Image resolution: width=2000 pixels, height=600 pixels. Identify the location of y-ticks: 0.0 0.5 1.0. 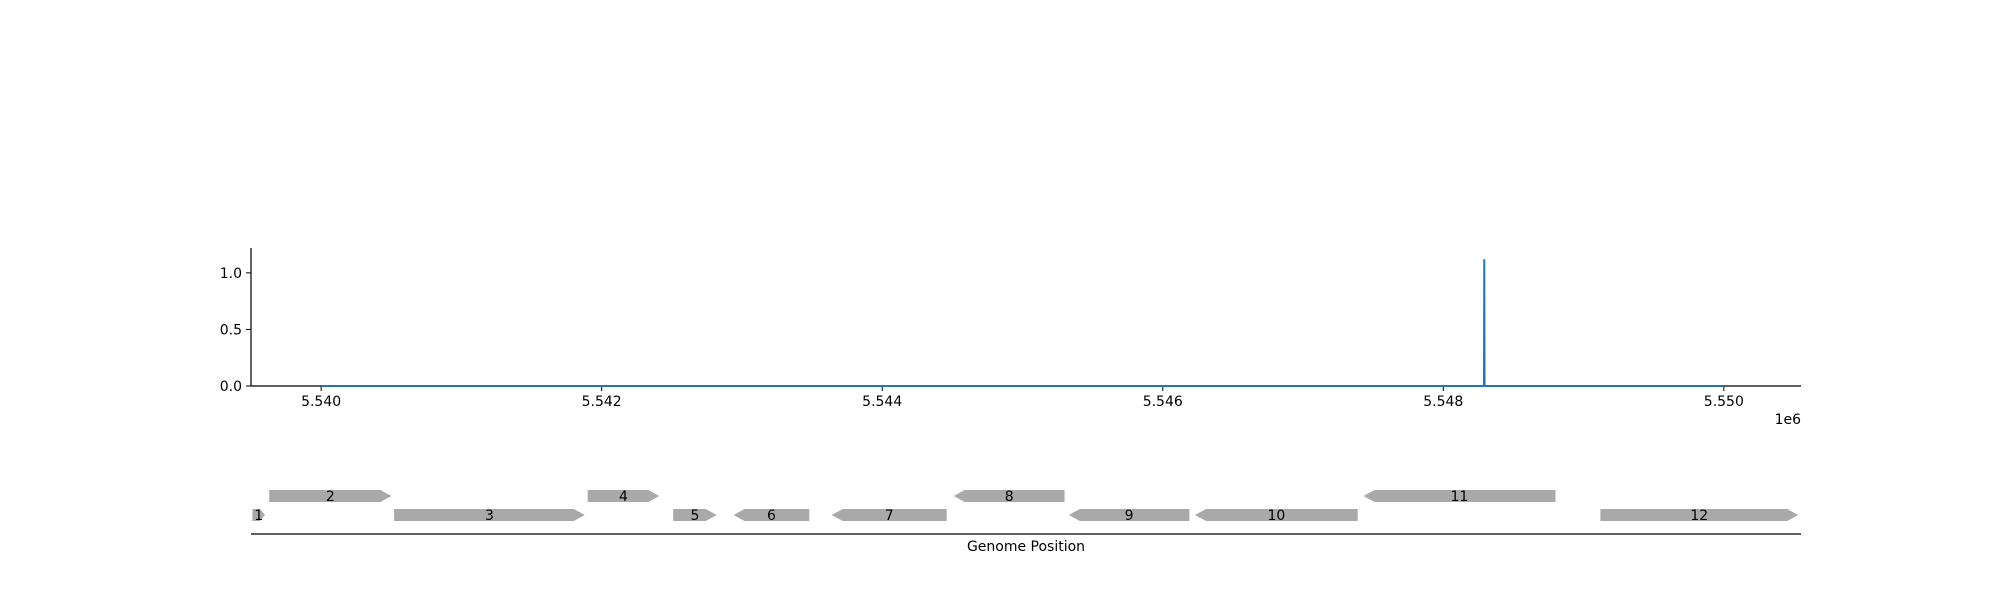
(235, 330).